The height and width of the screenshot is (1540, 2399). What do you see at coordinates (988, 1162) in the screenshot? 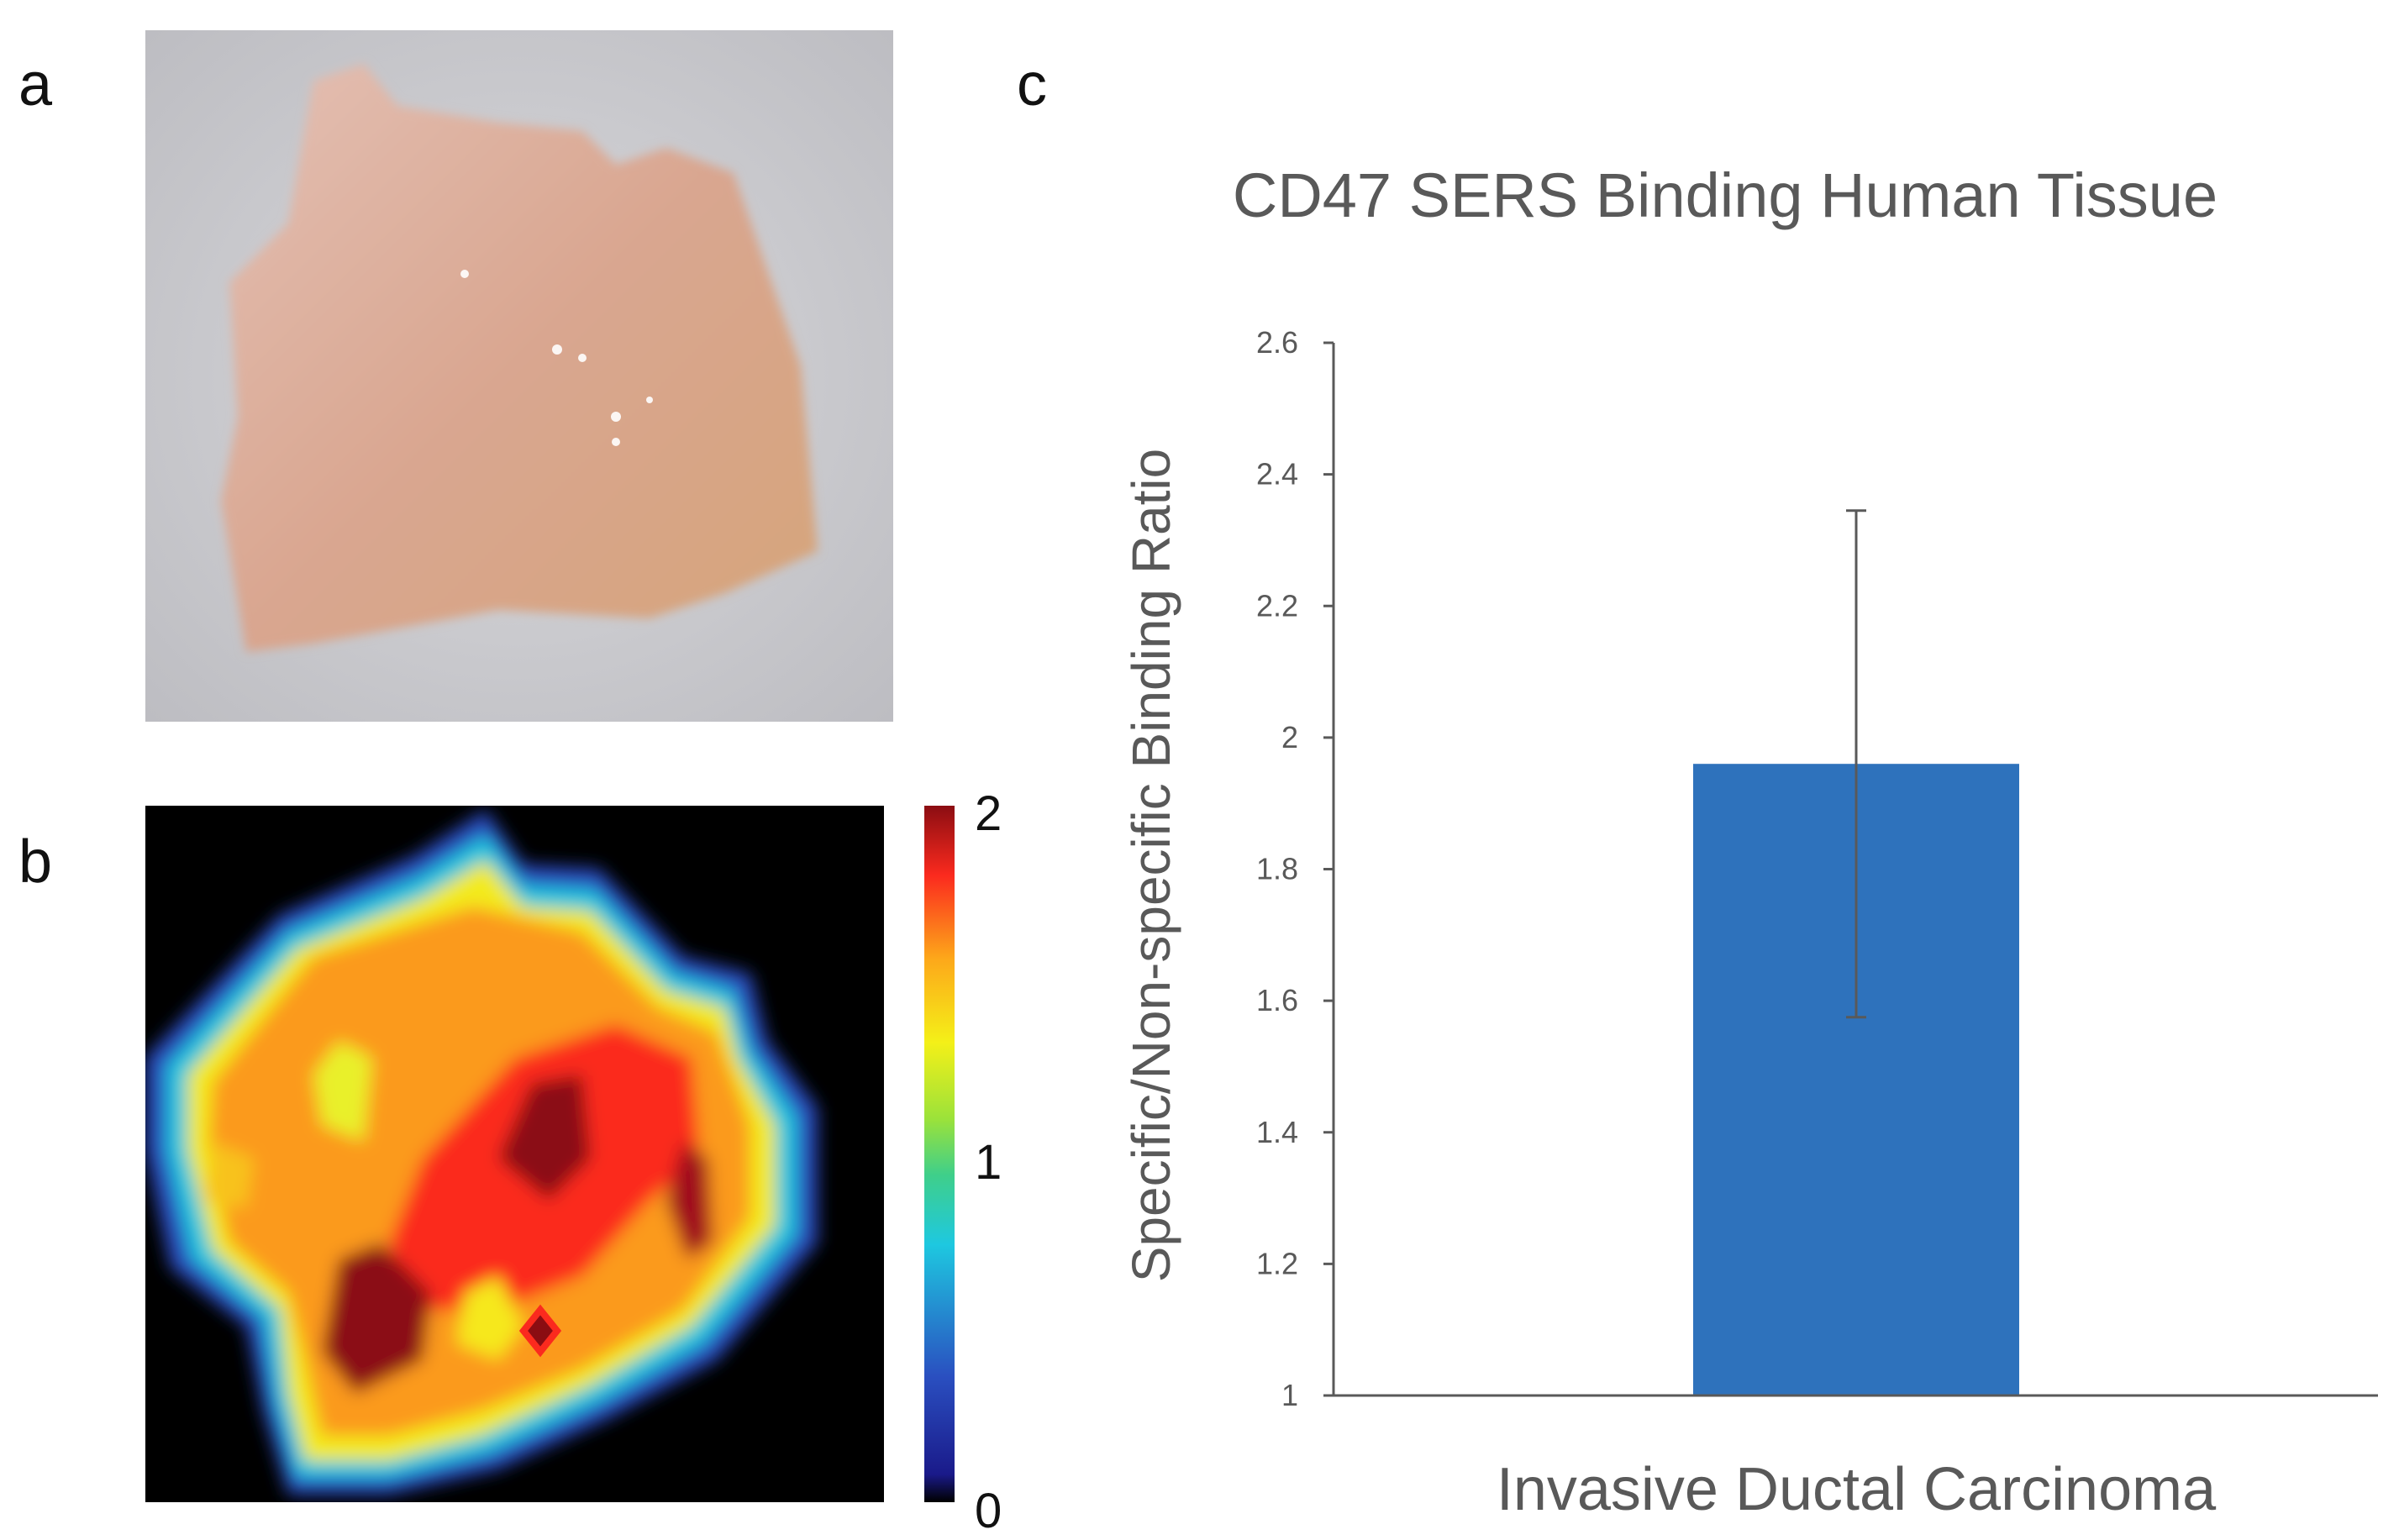
I see `colorbar-tick-mid: 1` at bounding box center [988, 1162].